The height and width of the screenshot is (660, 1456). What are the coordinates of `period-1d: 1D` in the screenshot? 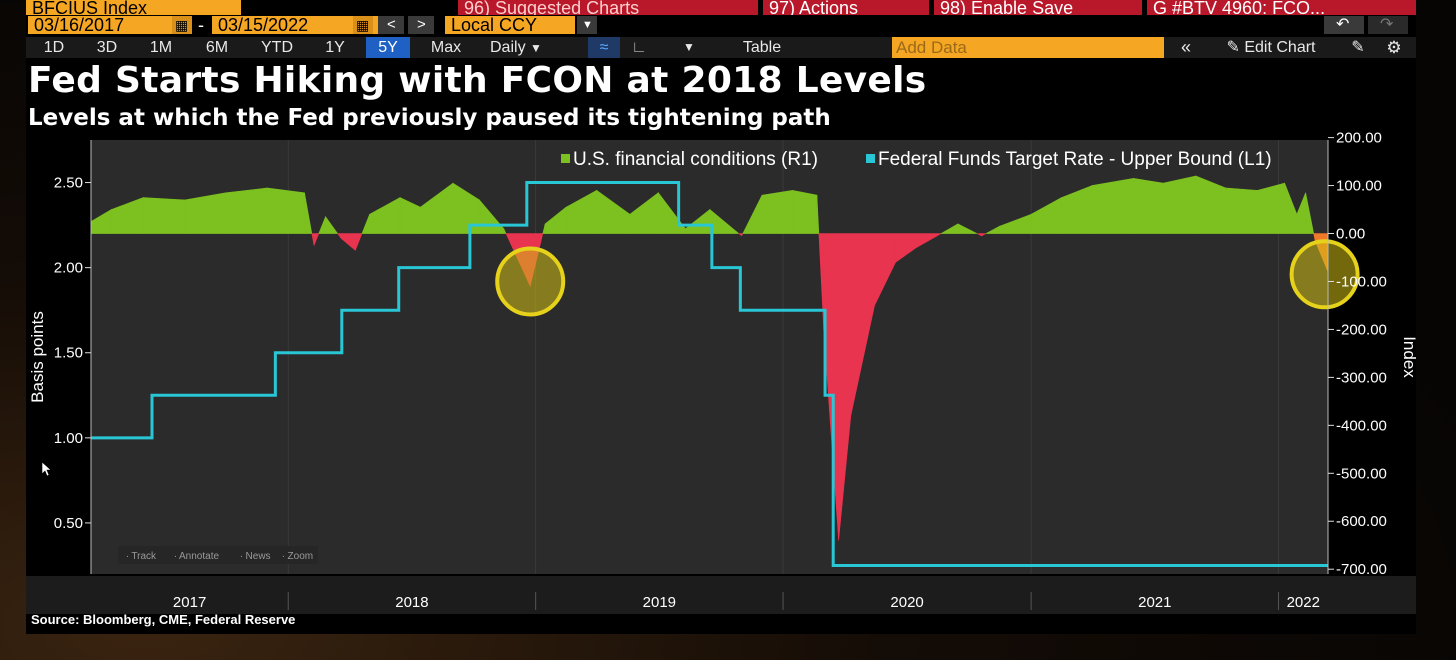 It's located at (54, 47).